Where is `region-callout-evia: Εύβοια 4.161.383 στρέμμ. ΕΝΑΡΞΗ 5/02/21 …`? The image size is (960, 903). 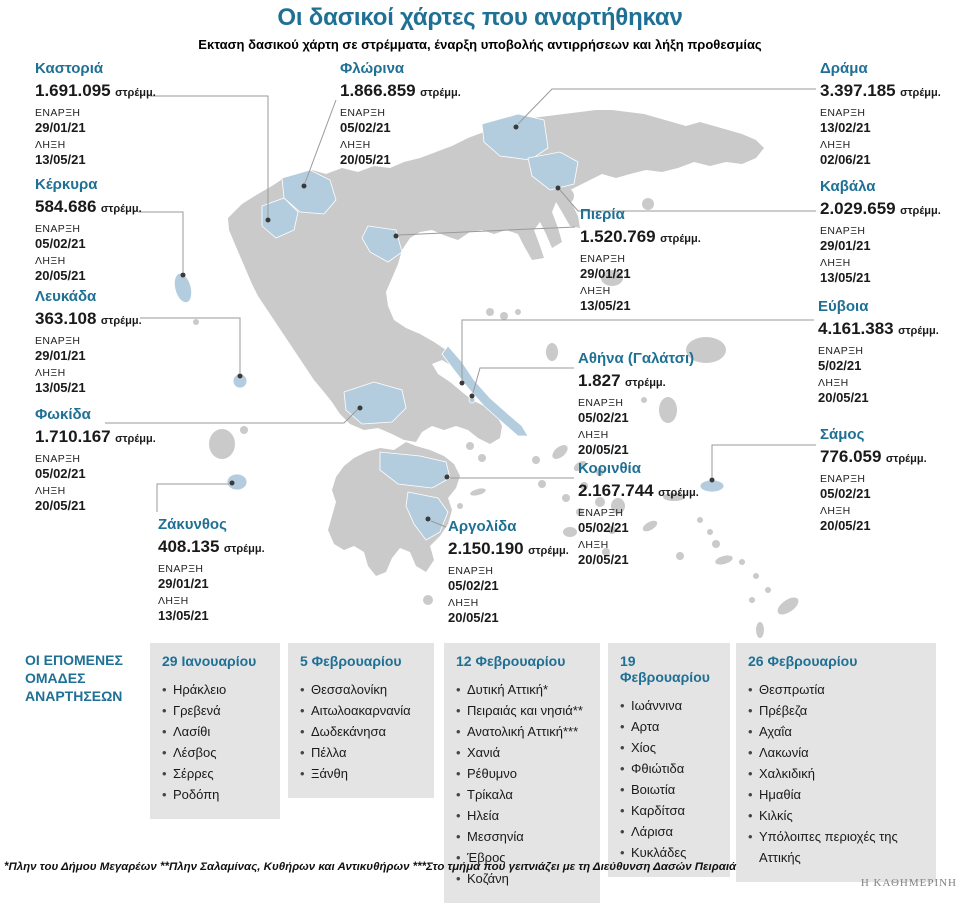
region-callout-evia: Εύβοια 4.161.383 στρέμμ. ΕΝΑΡΞΗ 5/02/21 … is located at coordinates (889, 353).